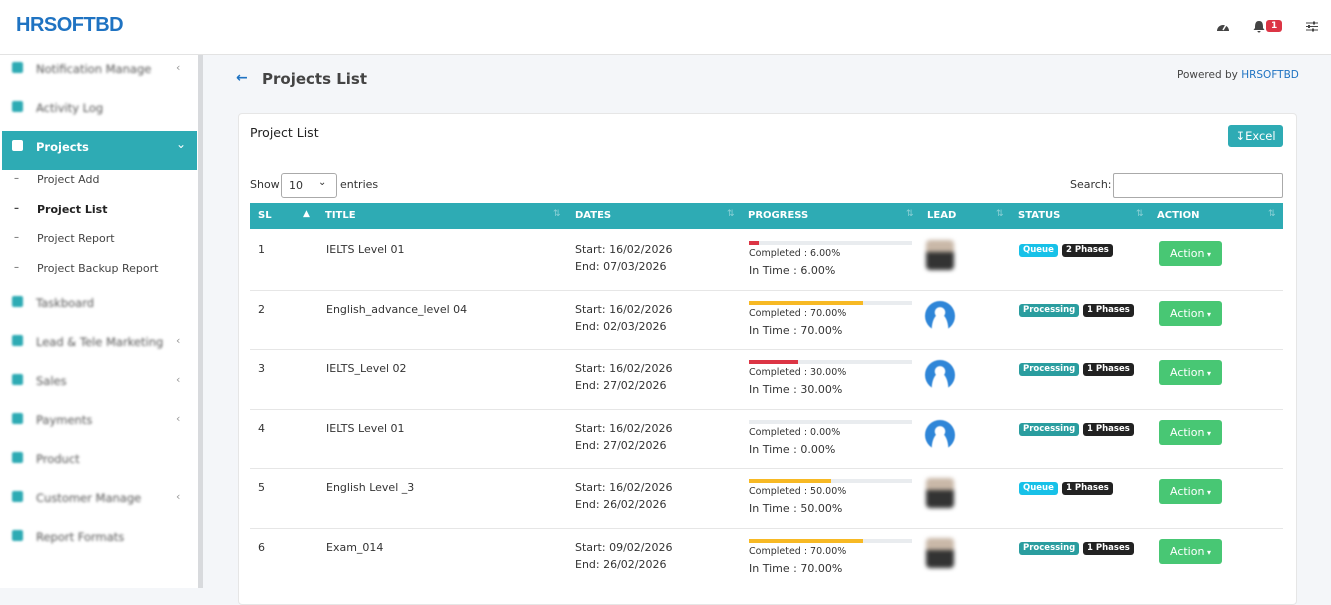 The height and width of the screenshot is (605, 1331). Describe the element at coordinates (1087, 250) in the screenshot. I see `phases-badge: 2 Phases` at that location.